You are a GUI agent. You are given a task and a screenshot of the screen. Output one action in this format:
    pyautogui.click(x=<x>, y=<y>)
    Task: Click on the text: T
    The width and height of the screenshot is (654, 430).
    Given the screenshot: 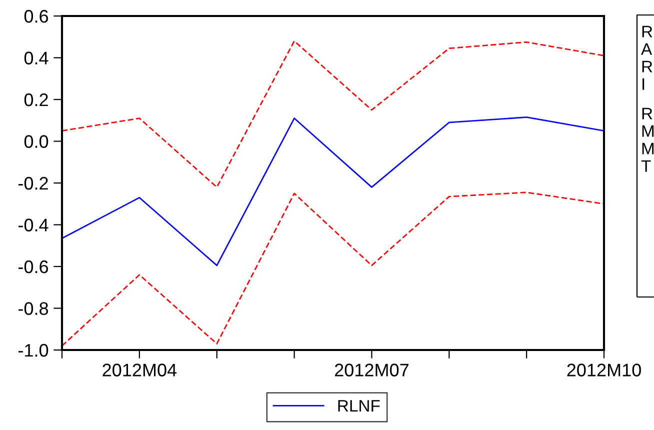 What is the action you would take?
    pyautogui.click(x=646, y=166)
    